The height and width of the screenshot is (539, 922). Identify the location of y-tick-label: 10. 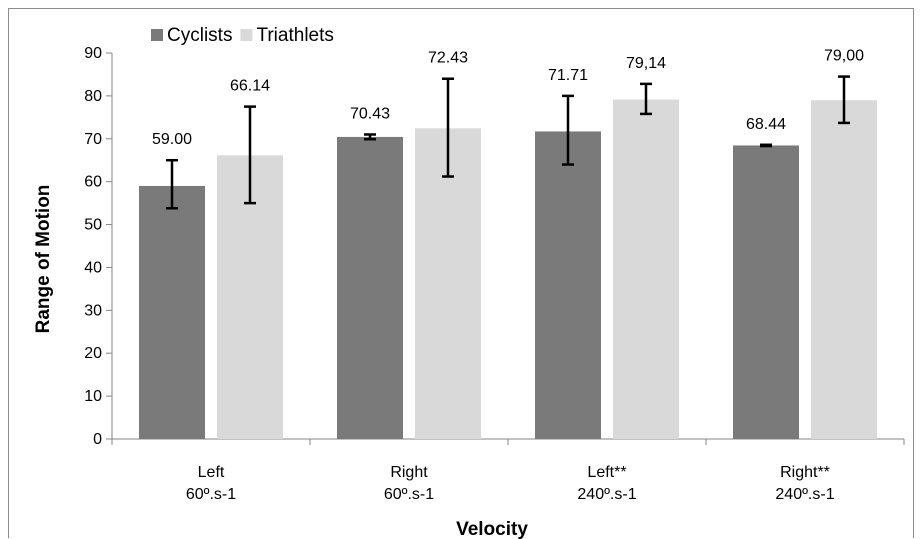
(93, 396).